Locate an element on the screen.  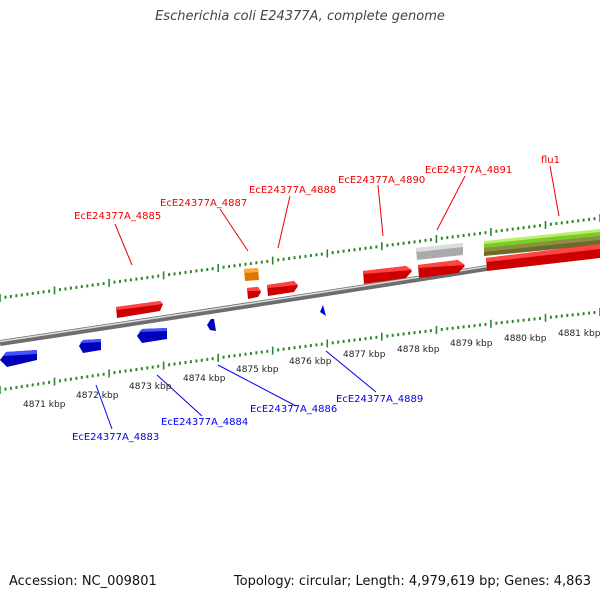
scale-label: 4873 kbp is located at coordinates (150, 387).